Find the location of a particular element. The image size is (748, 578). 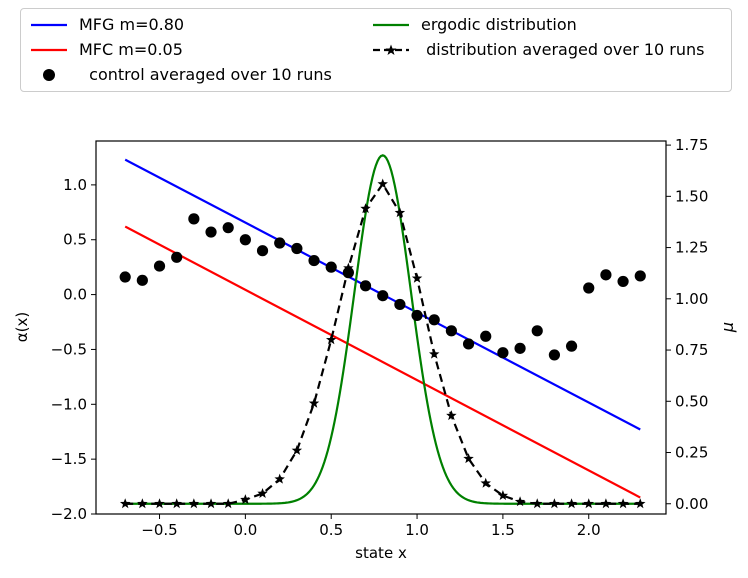

y-axis-label-right: μ is located at coordinates (727, 327).